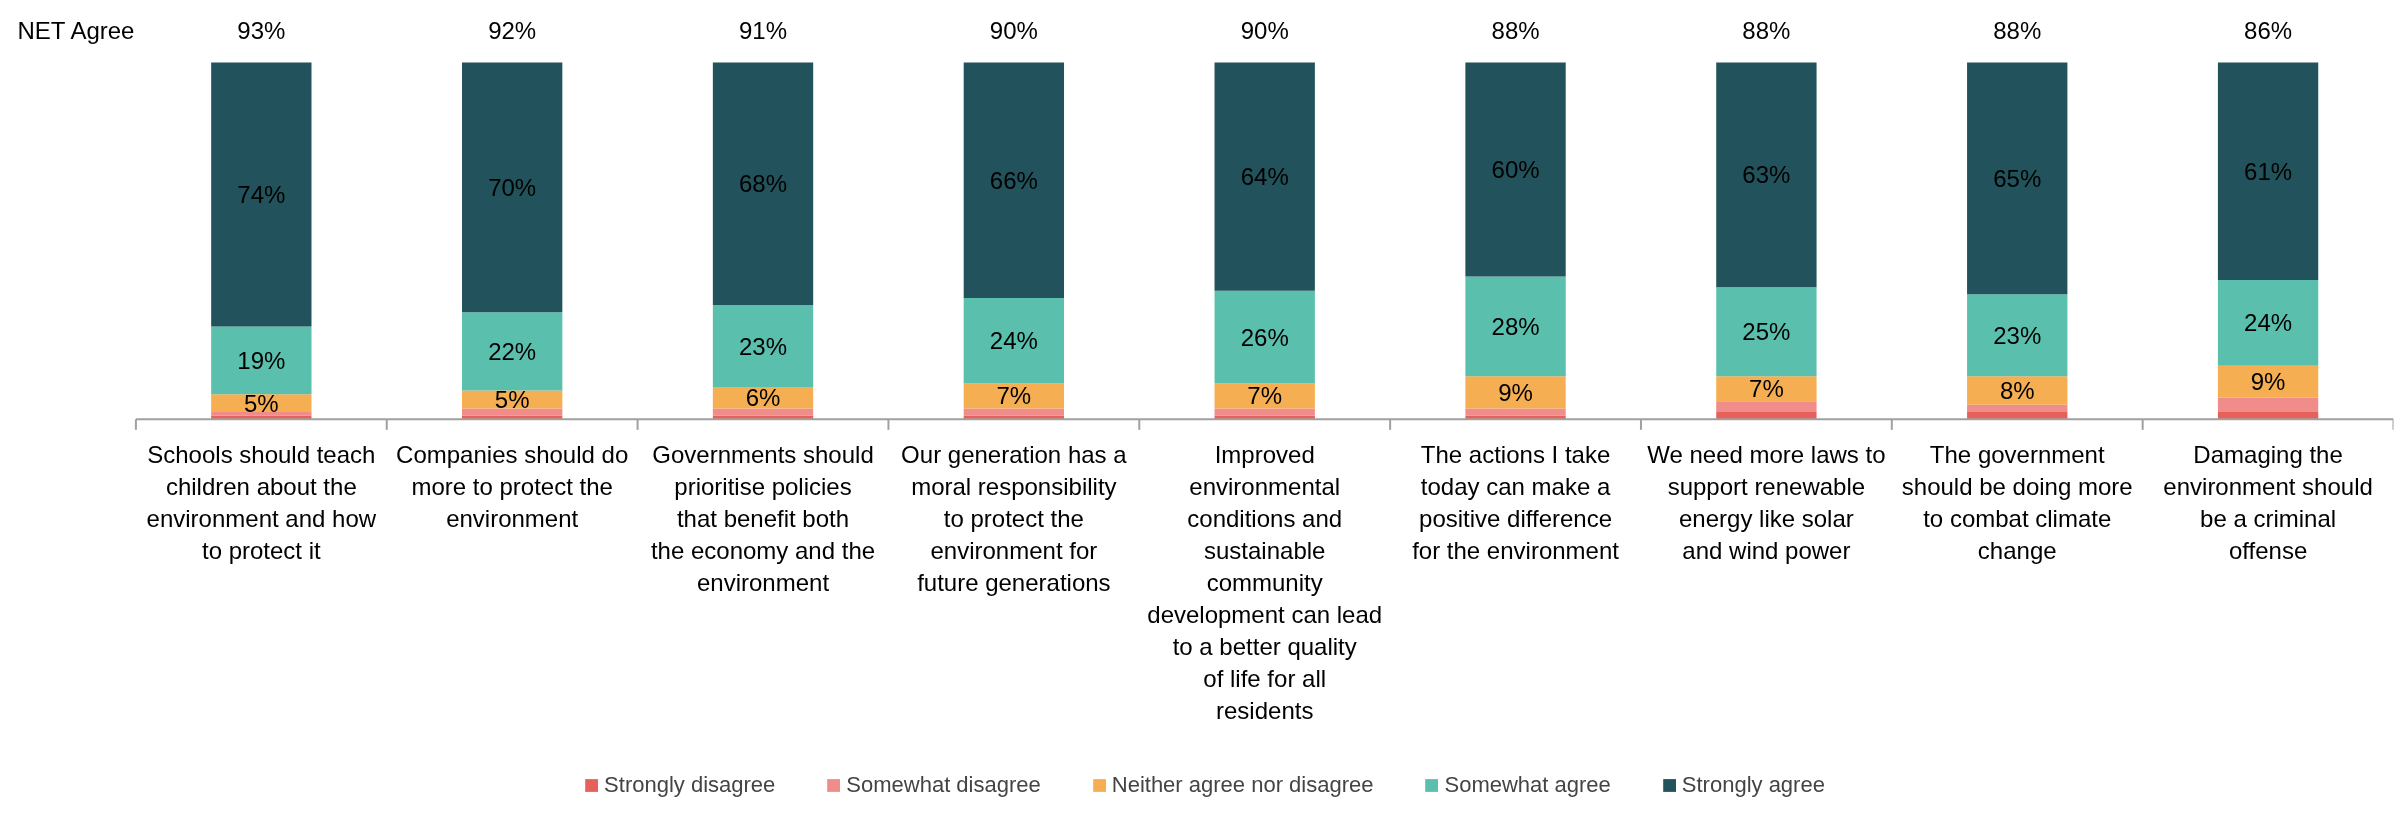  What do you see at coordinates (763, 398) in the screenshot?
I see `data-label: 6%` at bounding box center [763, 398].